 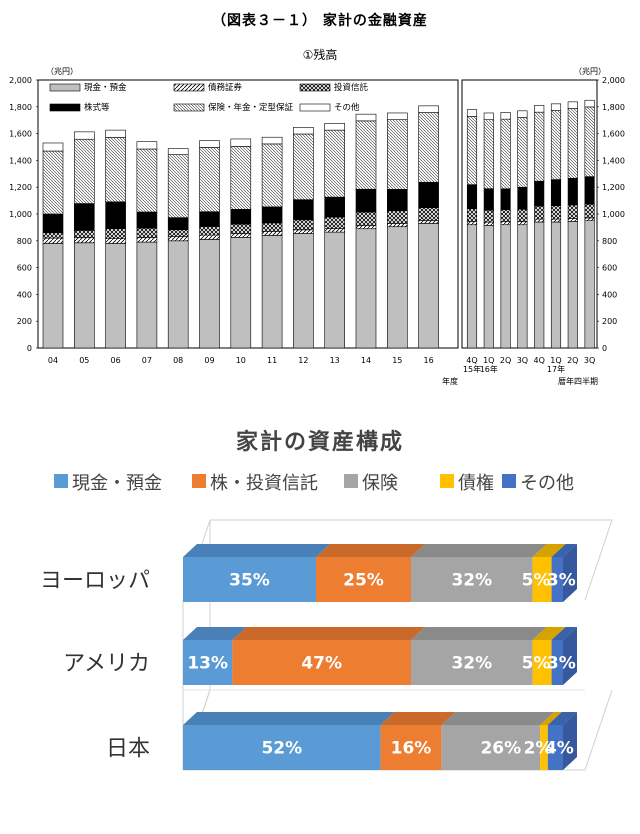 What do you see at coordinates (613, 134) in the screenshot?
I see `y-tick-label-right: 1,600` at bounding box center [613, 134].